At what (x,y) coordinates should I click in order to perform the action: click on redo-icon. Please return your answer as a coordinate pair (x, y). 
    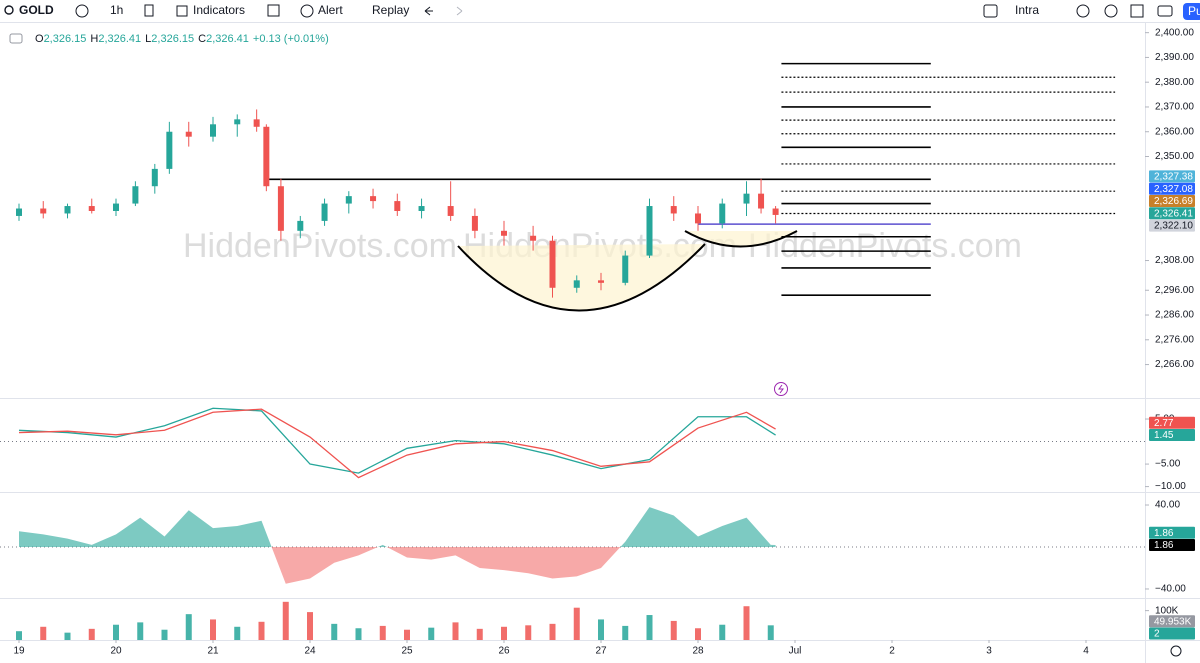
    Looking at the image, I should click on (459, 11).